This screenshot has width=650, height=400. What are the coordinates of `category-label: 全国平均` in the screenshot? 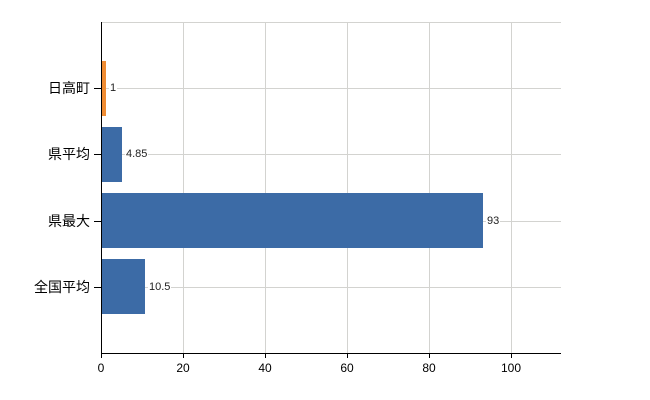 It's located at (62, 287).